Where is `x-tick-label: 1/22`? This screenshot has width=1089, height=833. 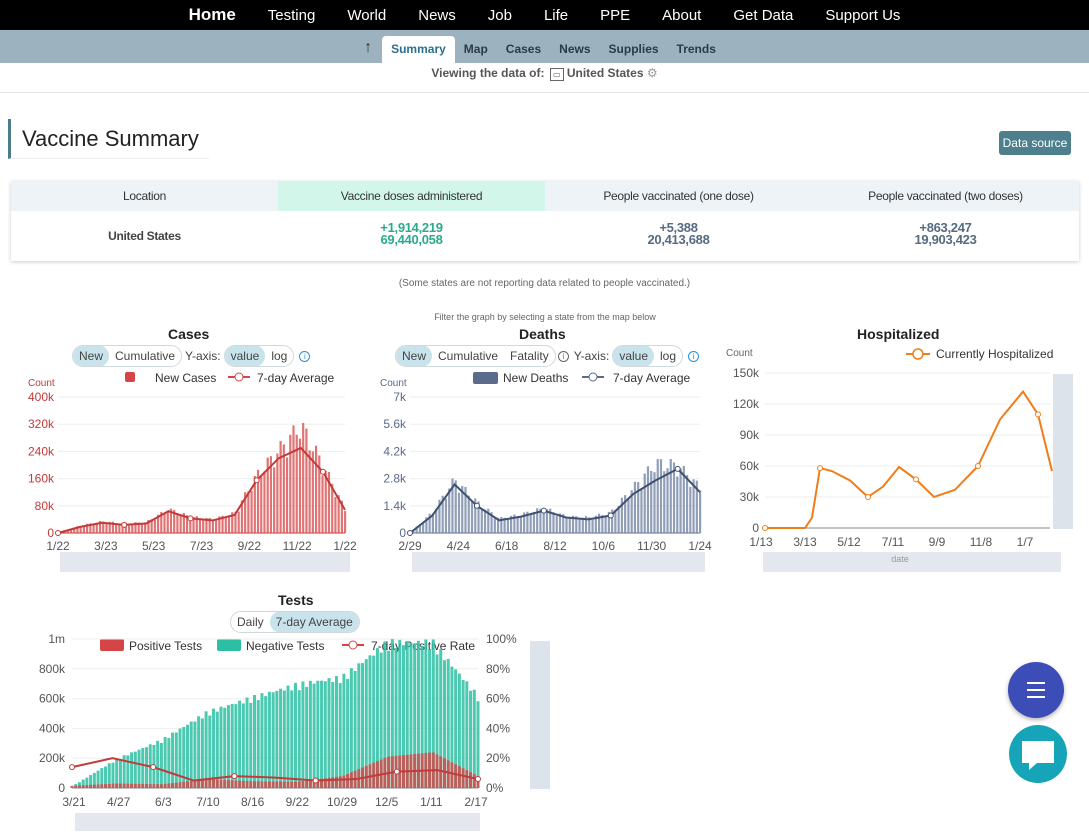
x-tick-label: 1/22 is located at coordinates (58, 546).